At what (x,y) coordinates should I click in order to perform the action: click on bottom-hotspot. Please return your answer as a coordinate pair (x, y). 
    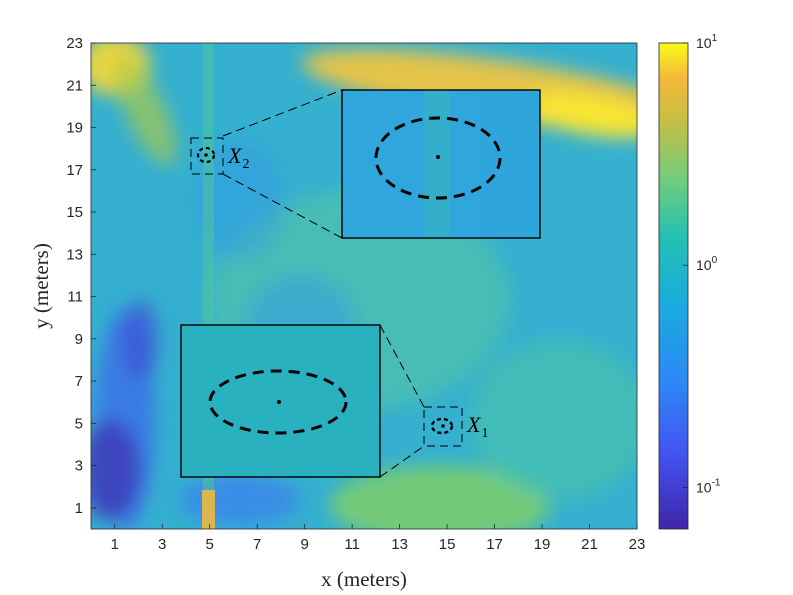
    Looking at the image, I should click on (208, 509).